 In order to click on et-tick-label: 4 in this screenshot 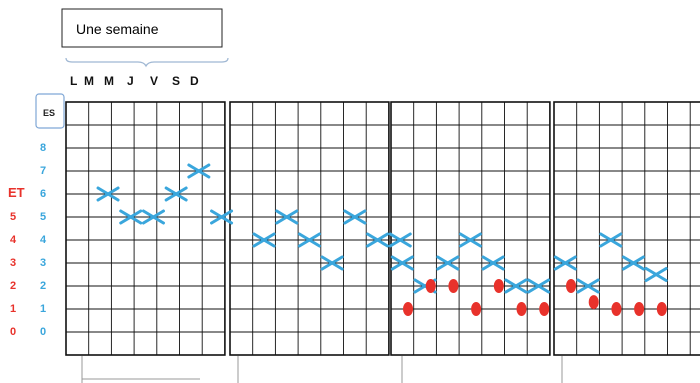, I will do `click(13, 240)`.